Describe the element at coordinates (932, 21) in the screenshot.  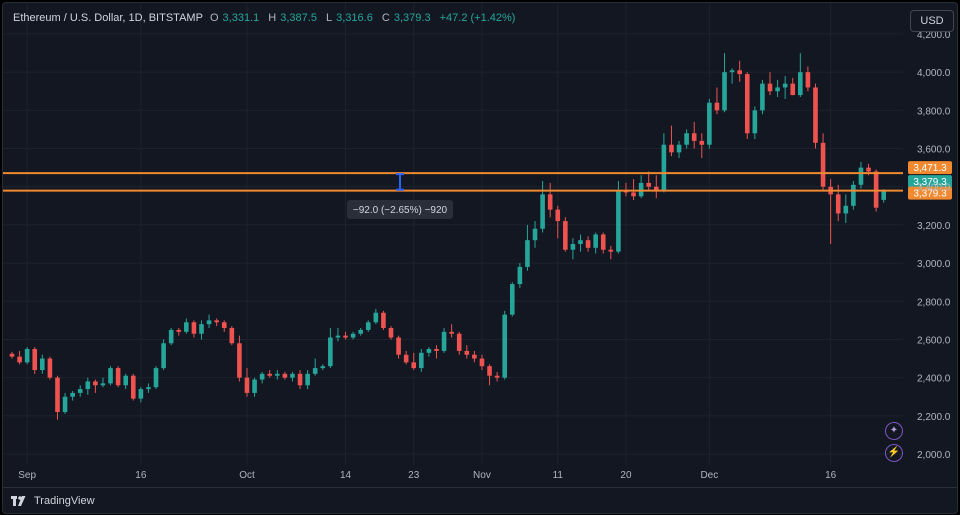
I see `currency-button: USD` at that location.